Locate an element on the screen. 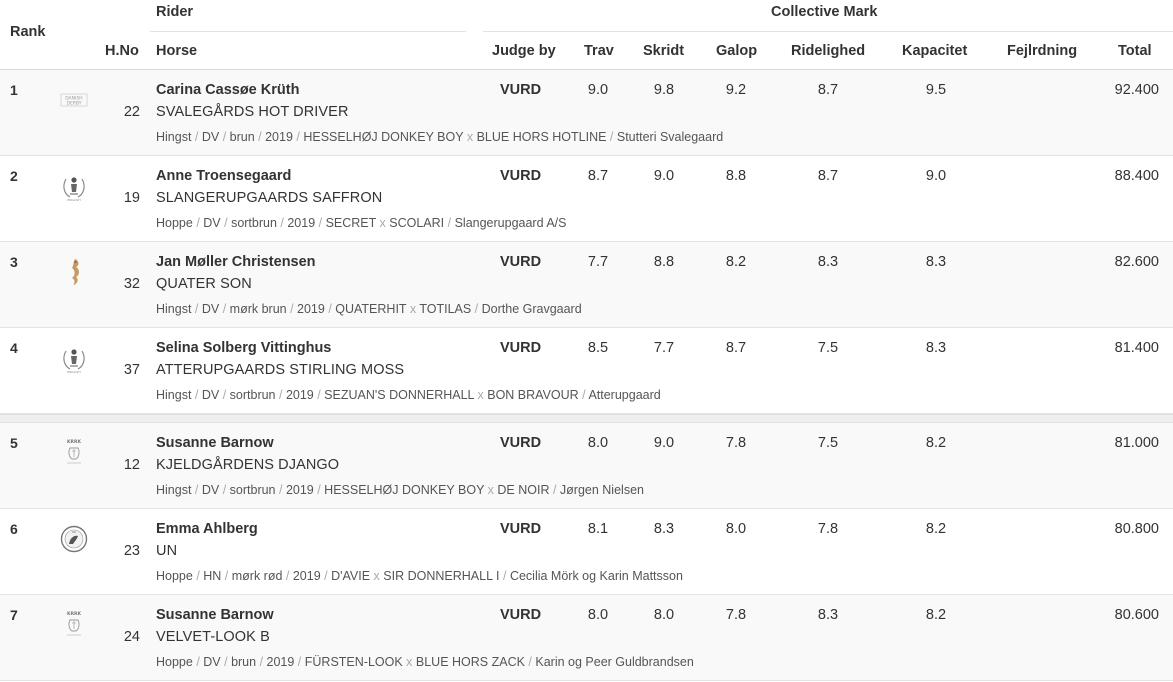 The image size is (1173, 682). header-rank: Rank is located at coordinates (28, 32).